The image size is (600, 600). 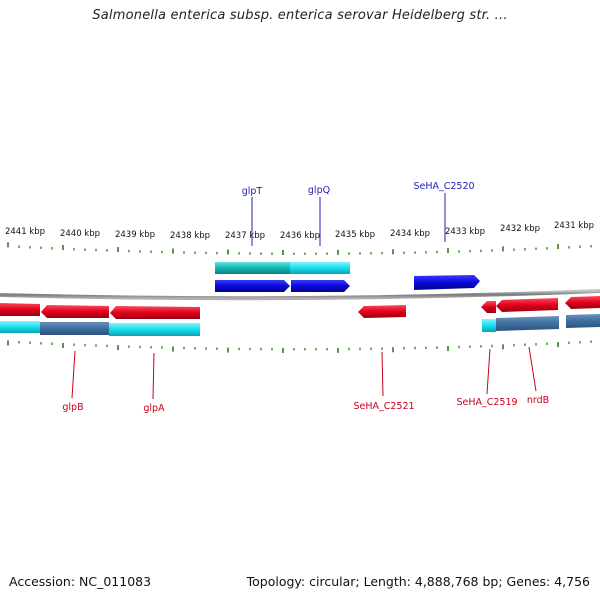 I want to click on SeHA_C2519-feature-bar, so click(x=489, y=325).